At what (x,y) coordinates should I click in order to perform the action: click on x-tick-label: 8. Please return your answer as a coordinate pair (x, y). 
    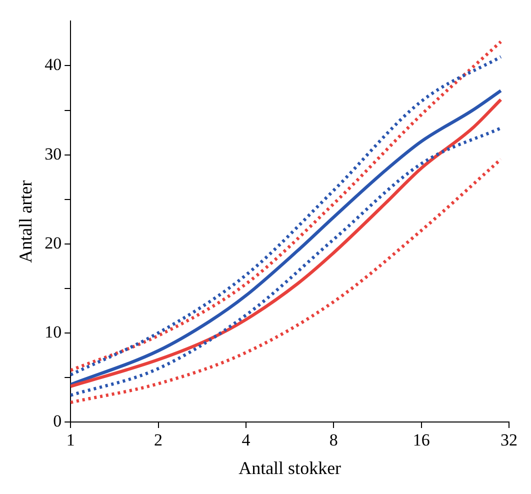
    Looking at the image, I should click on (333, 440).